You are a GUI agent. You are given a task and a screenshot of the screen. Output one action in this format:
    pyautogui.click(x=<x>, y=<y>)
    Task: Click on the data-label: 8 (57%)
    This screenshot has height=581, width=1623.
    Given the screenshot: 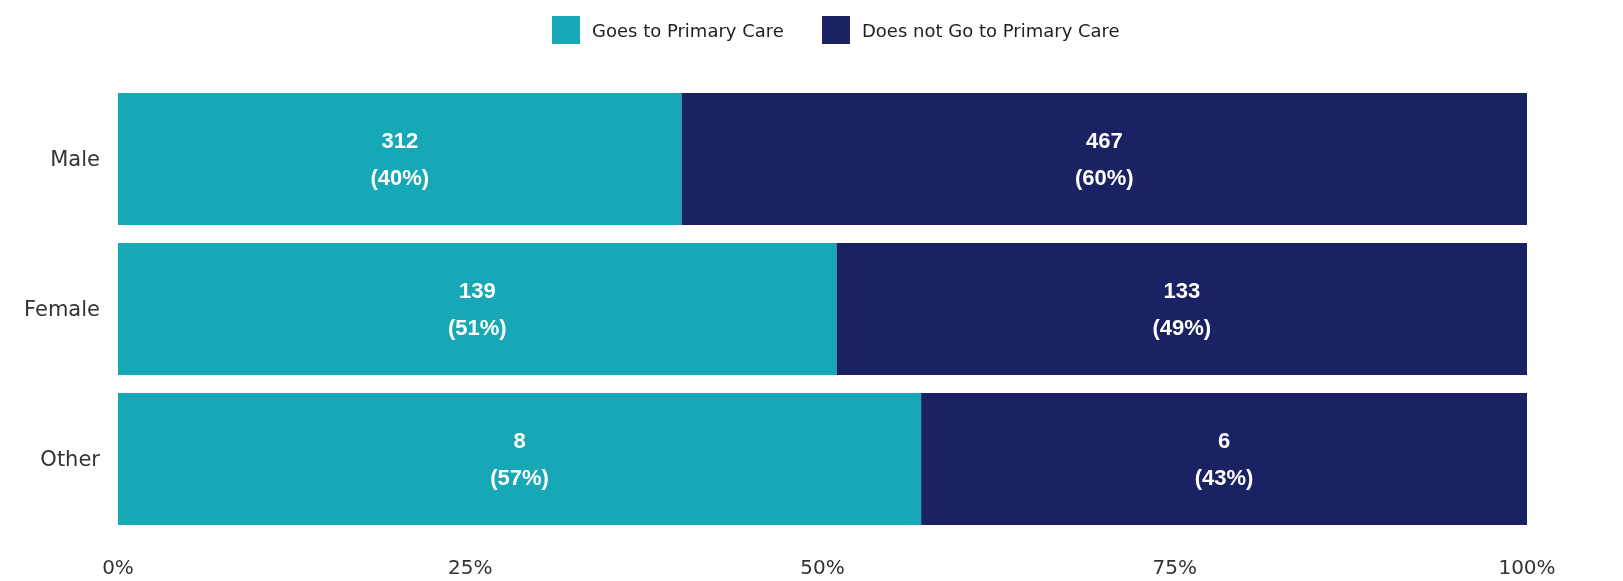 What is the action you would take?
    pyautogui.click(x=519, y=459)
    